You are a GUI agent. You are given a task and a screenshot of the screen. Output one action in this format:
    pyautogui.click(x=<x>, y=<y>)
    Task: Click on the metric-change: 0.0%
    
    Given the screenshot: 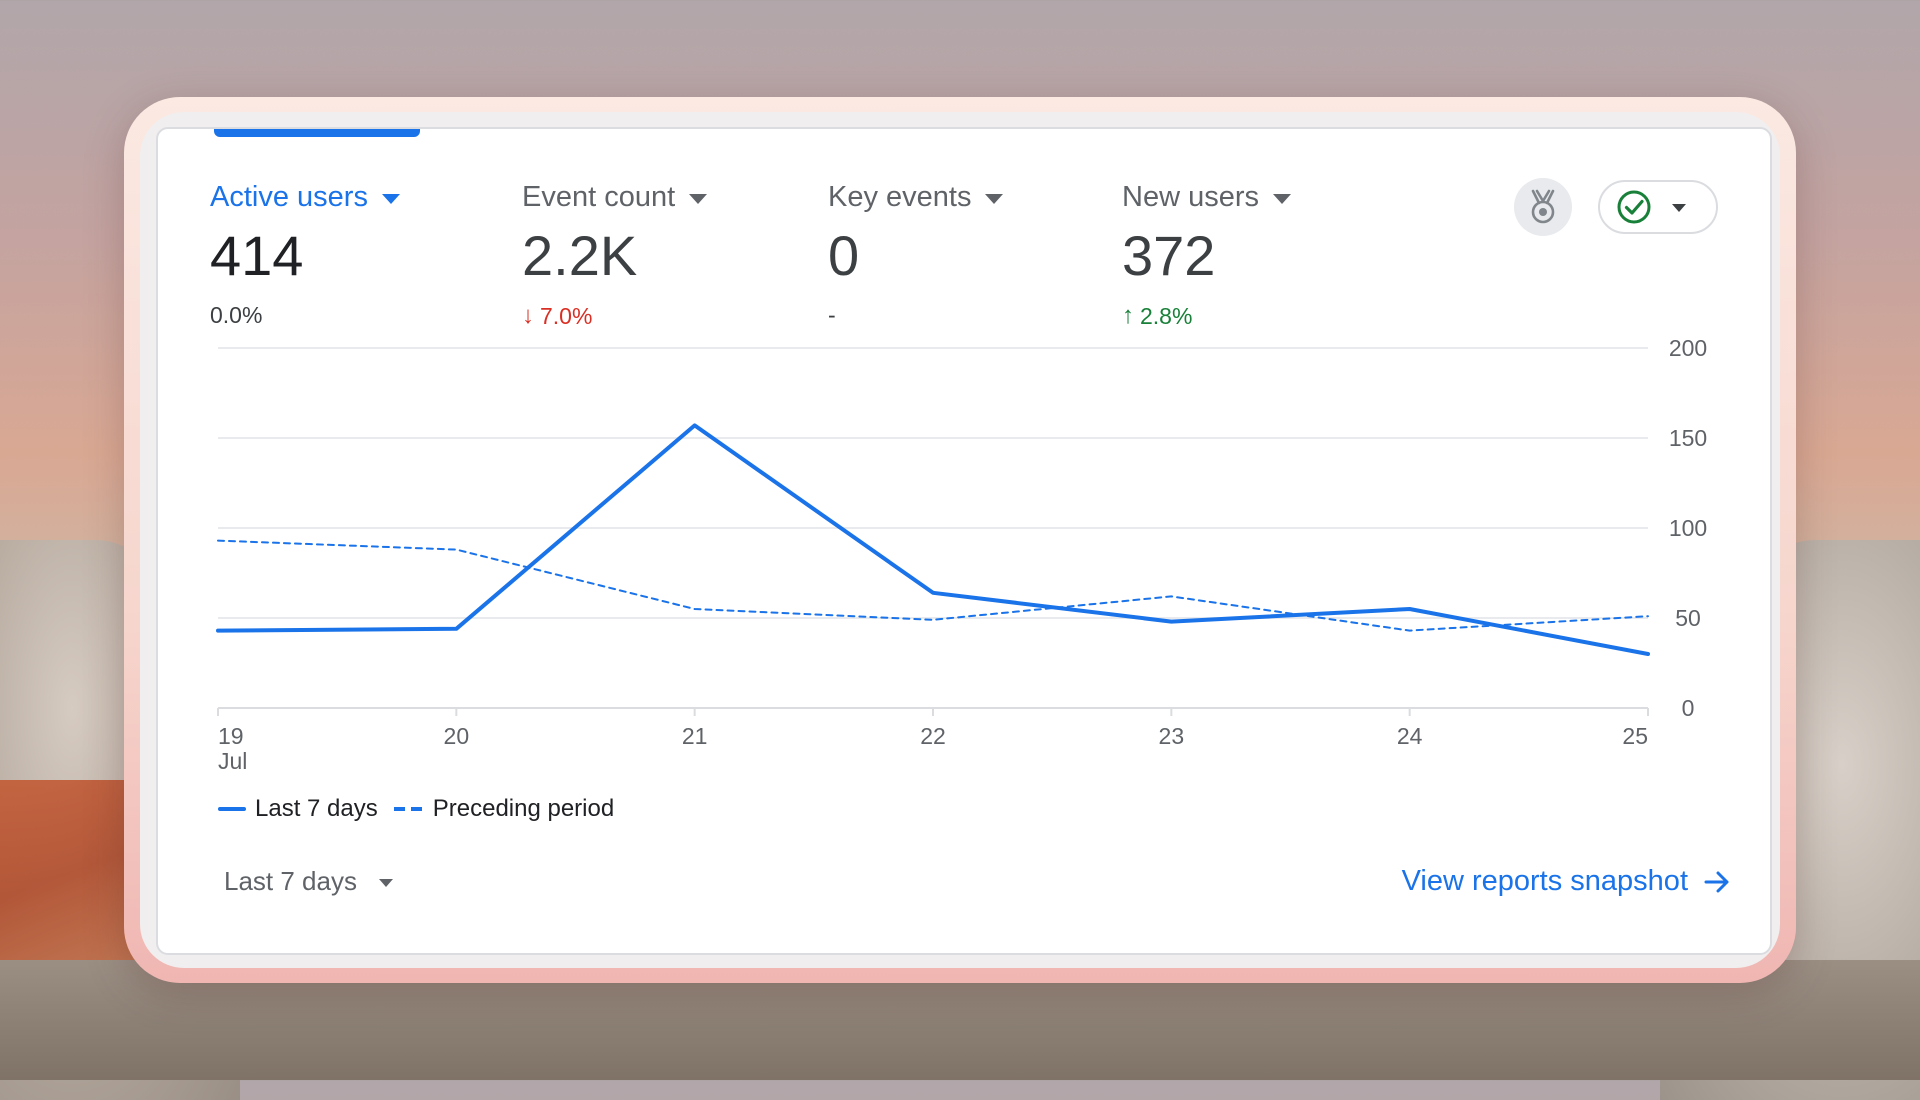 What is the action you would take?
    pyautogui.click(x=305, y=315)
    